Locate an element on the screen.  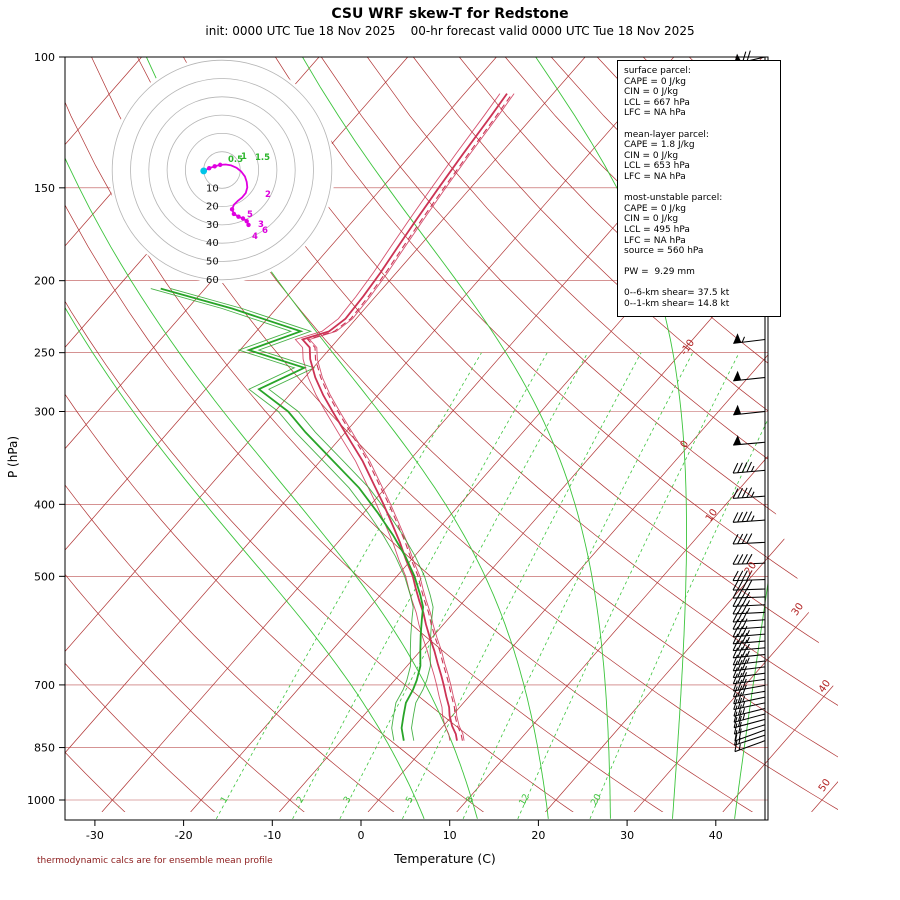
svg-text: 850 is located at coordinates (44, 748).